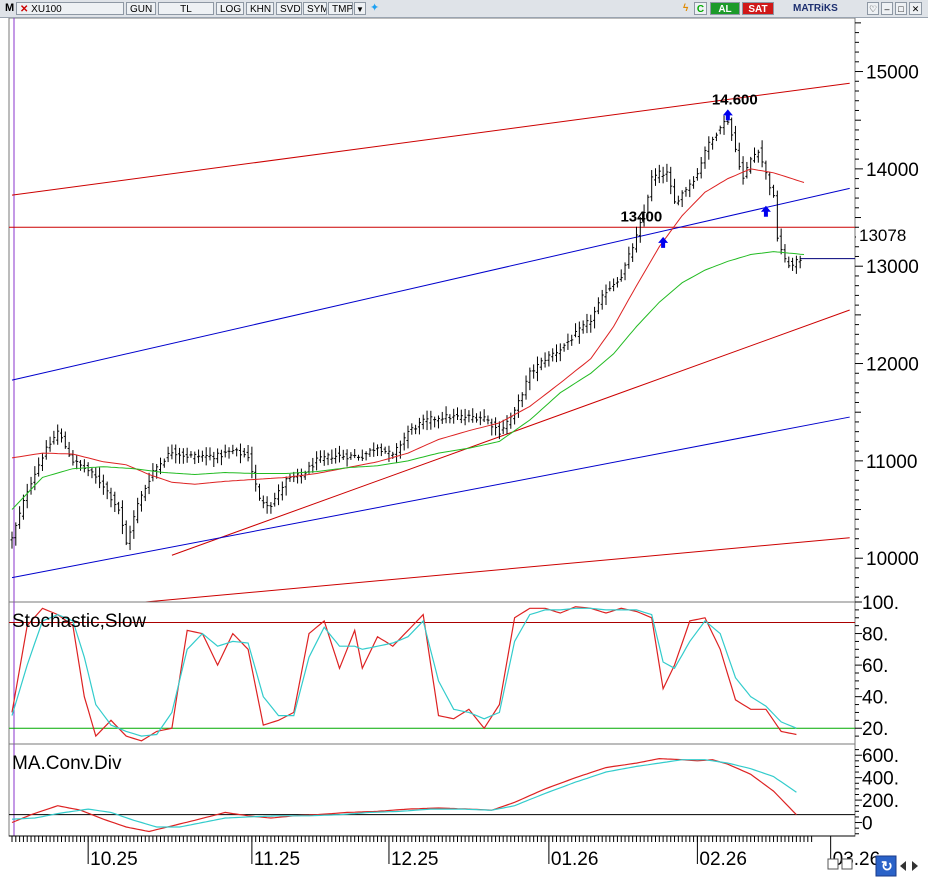  What do you see at coordinates (360, 8) in the screenshot?
I see `chevron-down-icon: ▼` at bounding box center [360, 8].